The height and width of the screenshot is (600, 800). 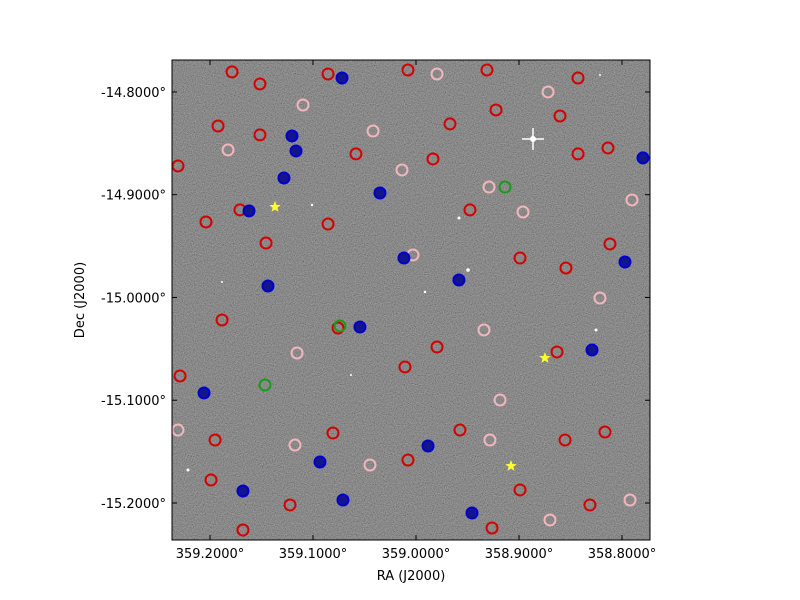 I want to click on y-tick-label: -15.1000°, so click(x=133, y=401).